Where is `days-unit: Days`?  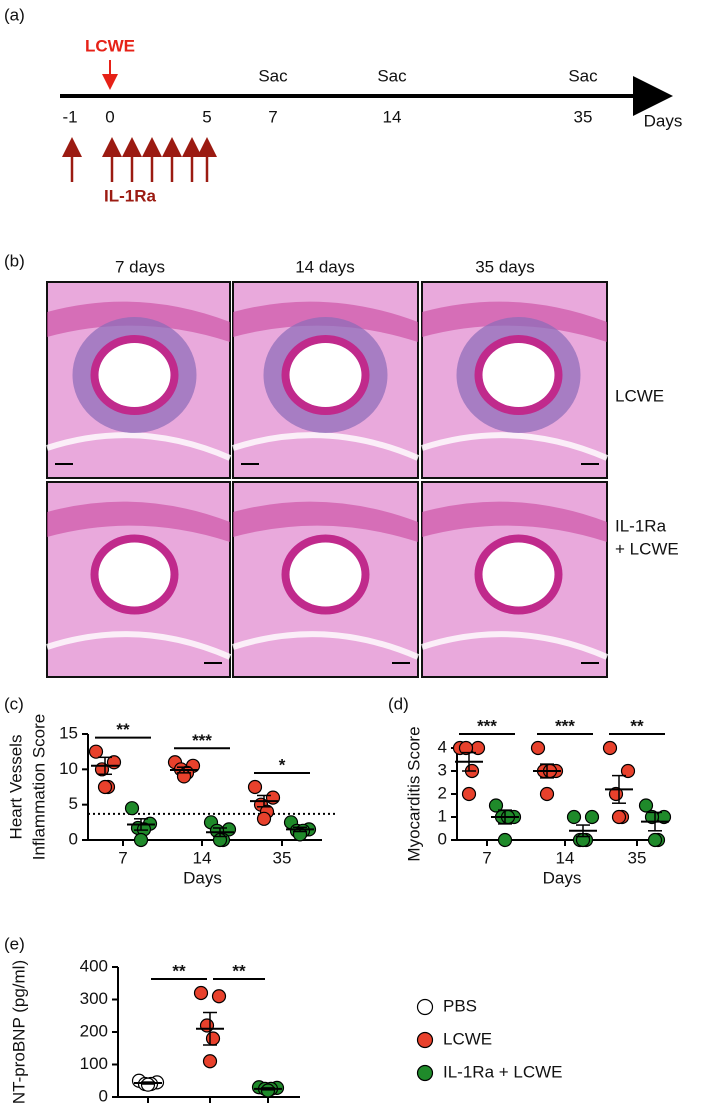
days-unit: Days is located at coordinates (663, 120).